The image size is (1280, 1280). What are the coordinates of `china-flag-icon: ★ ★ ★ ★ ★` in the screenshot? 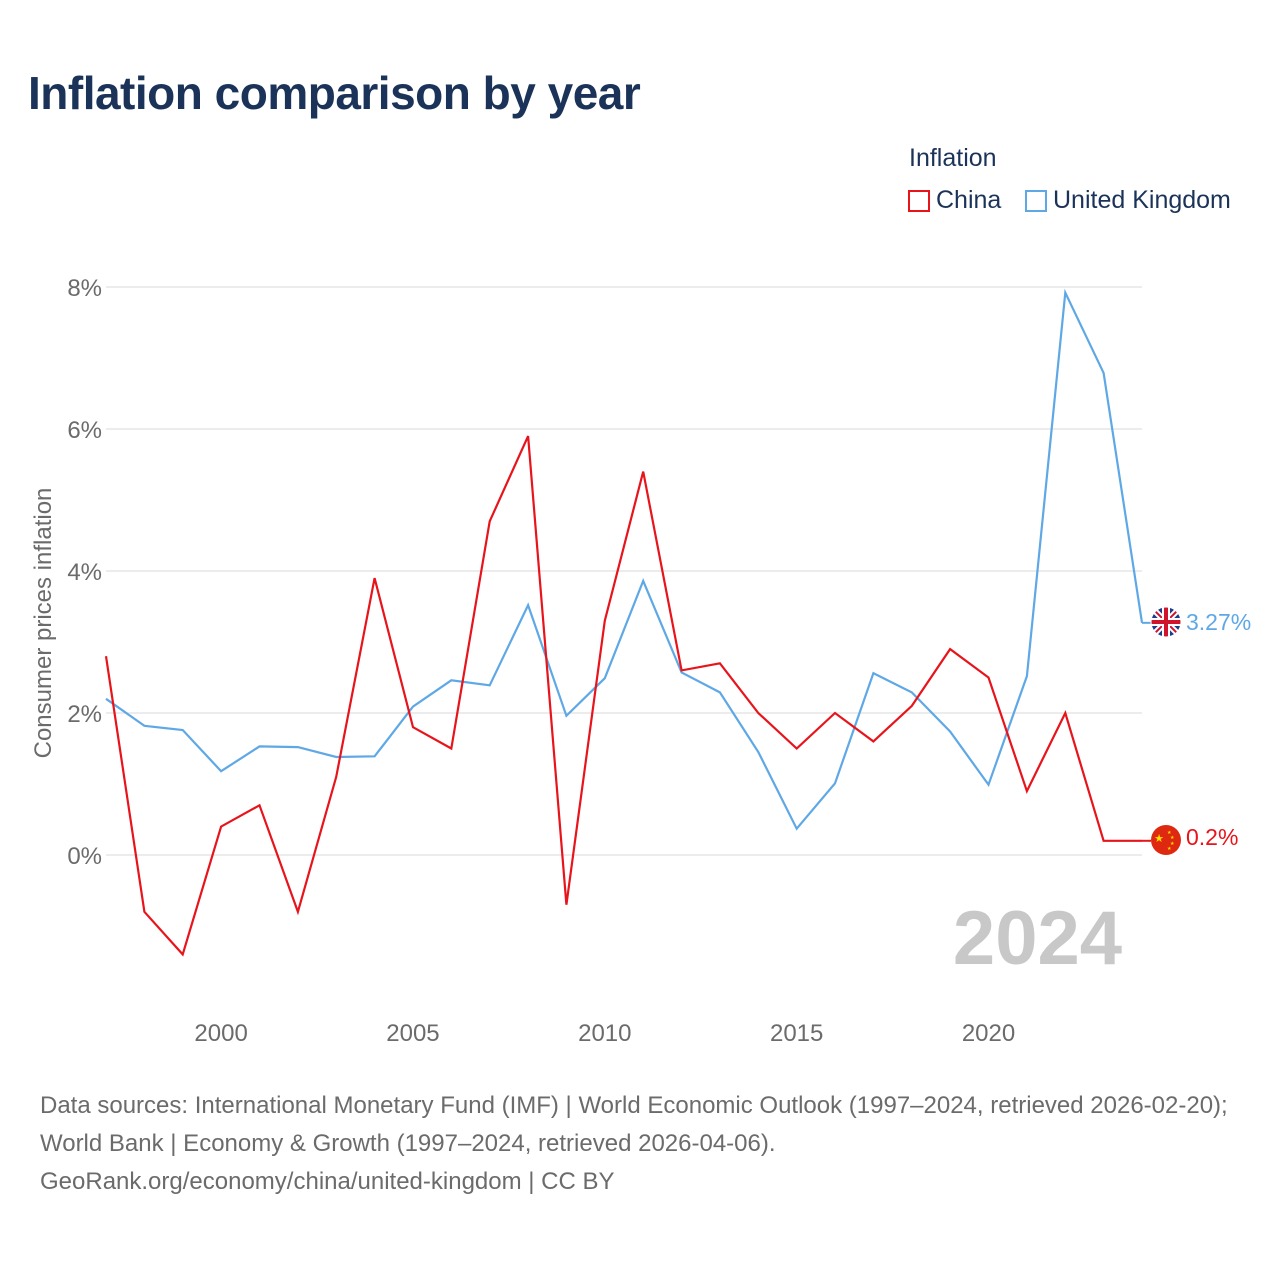 It's located at (1166, 840).